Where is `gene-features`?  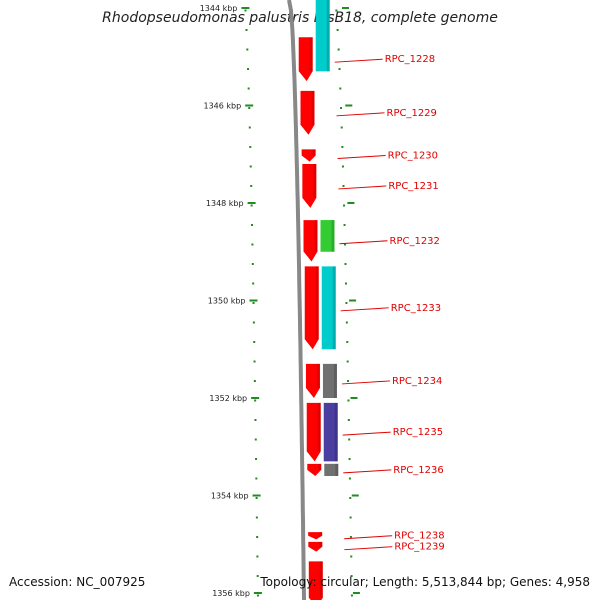 gene-features is located at coordinates (318, 300).